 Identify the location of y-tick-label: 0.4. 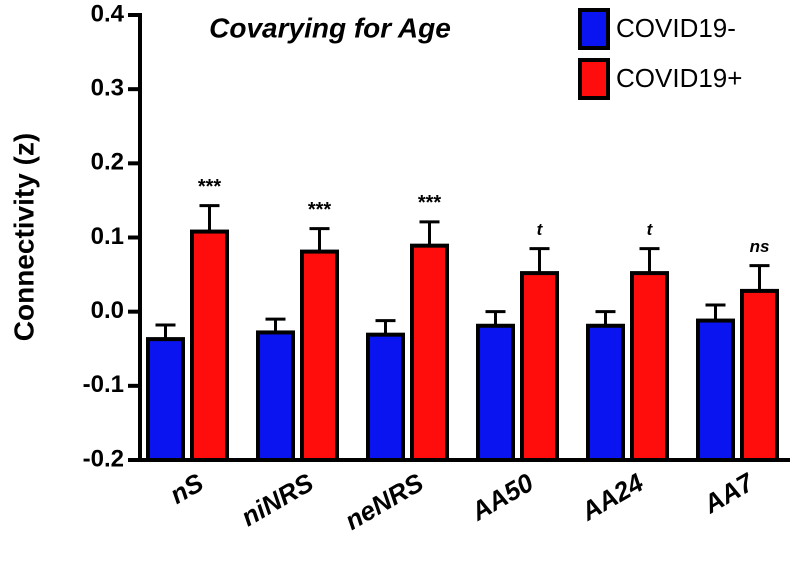
(108, 13).